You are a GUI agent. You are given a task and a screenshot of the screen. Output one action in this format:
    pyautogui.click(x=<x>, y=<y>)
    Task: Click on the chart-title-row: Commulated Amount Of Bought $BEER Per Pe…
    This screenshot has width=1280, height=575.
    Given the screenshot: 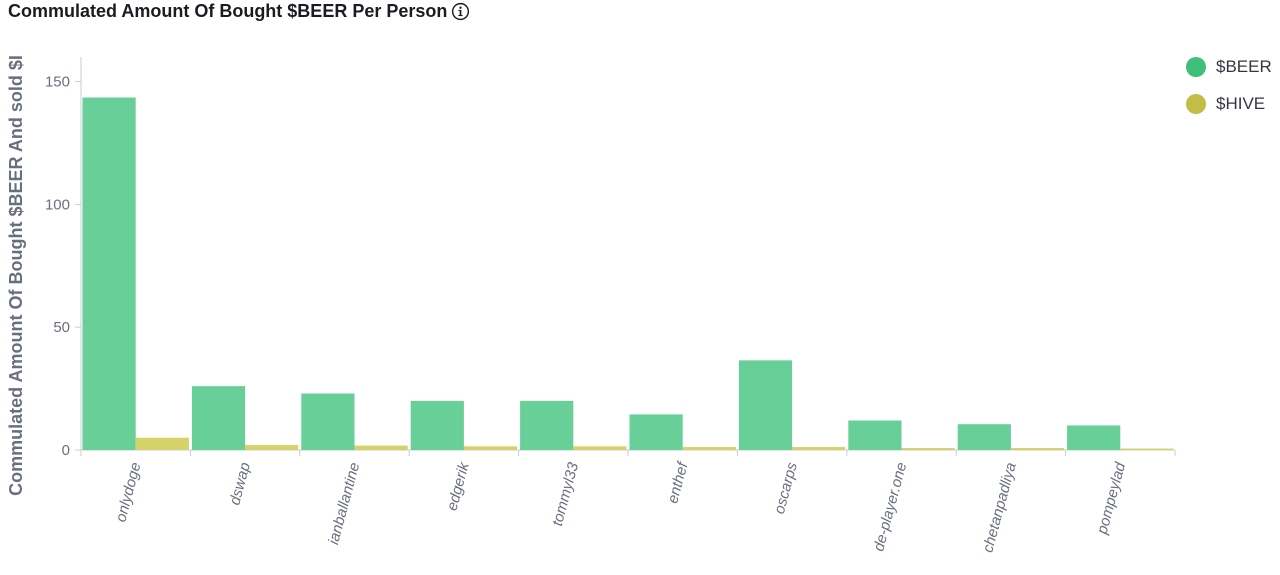 What is the action you would take?
    pyautogui.click(x=239, y=11)
    